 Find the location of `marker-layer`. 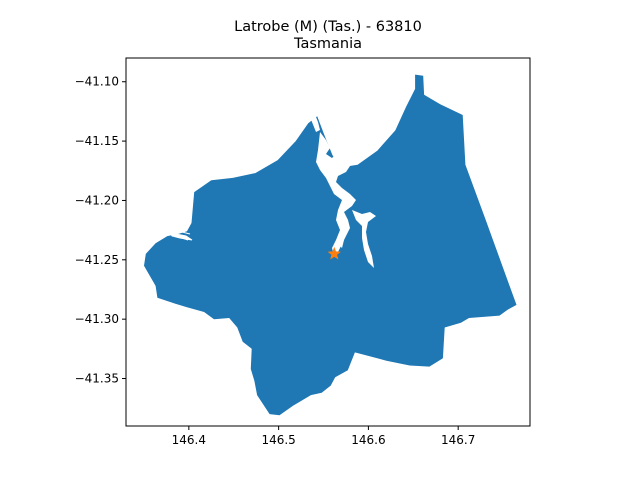

marker-layer is located at coordinates (334, 253).